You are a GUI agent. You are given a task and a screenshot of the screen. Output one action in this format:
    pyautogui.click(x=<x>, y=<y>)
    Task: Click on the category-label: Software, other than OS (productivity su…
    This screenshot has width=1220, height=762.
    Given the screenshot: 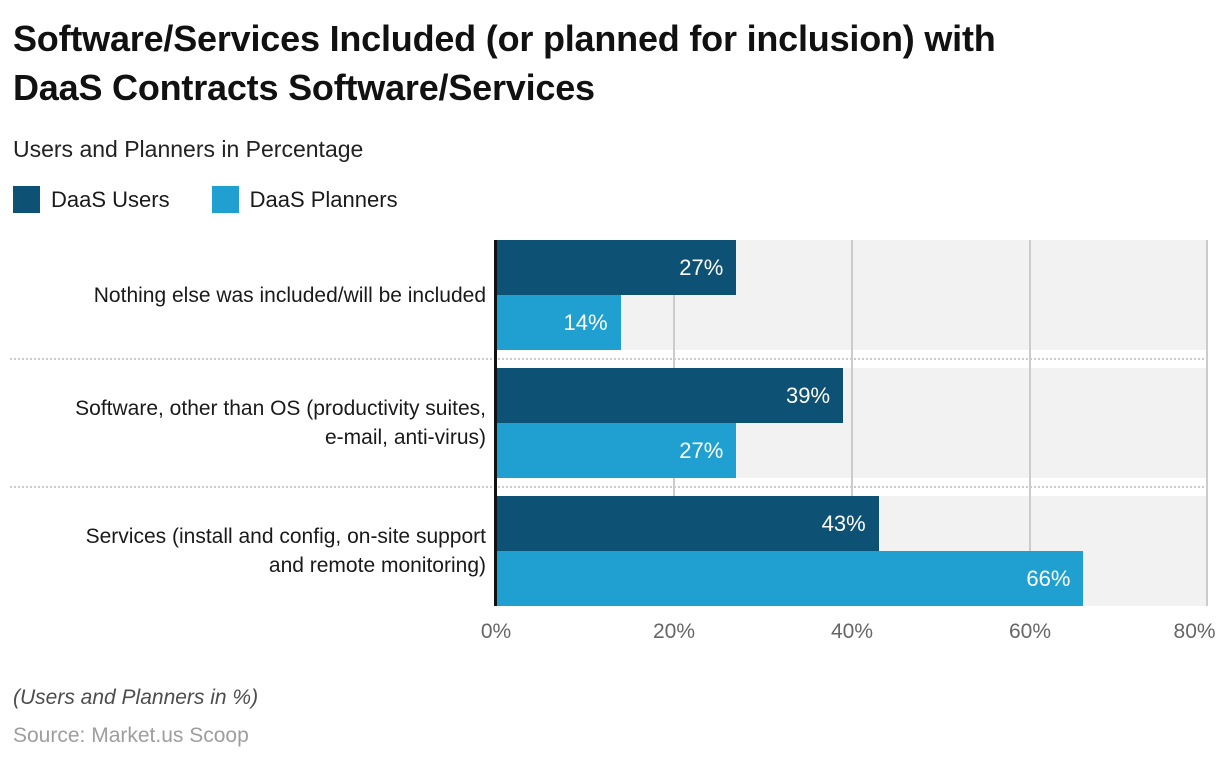 What is the action you would take?
    pyautogui.click(x=280, y=423)
    